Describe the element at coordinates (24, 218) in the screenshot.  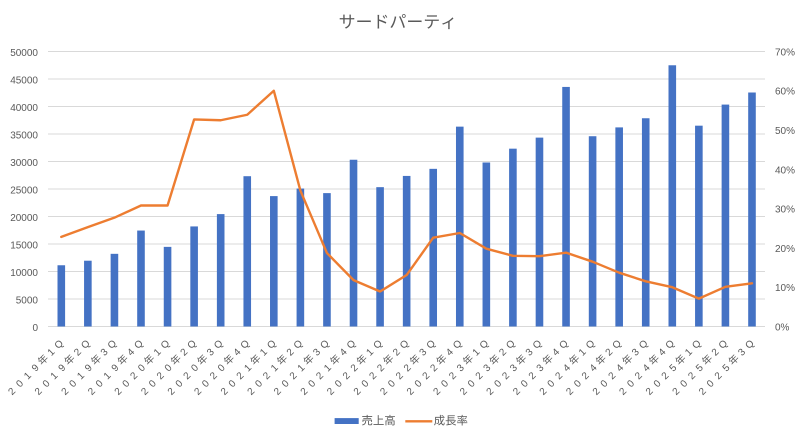
I see `svg-text: 20000` at that location.